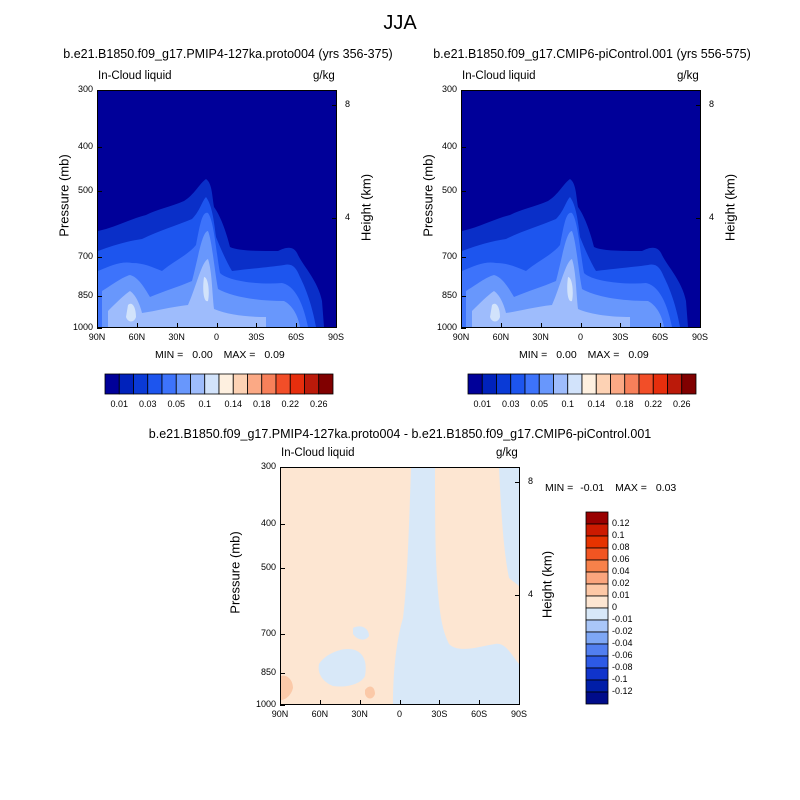 The image size is (800, 800). I want to click on colorbar-label: -0.01, so click(622, 619).